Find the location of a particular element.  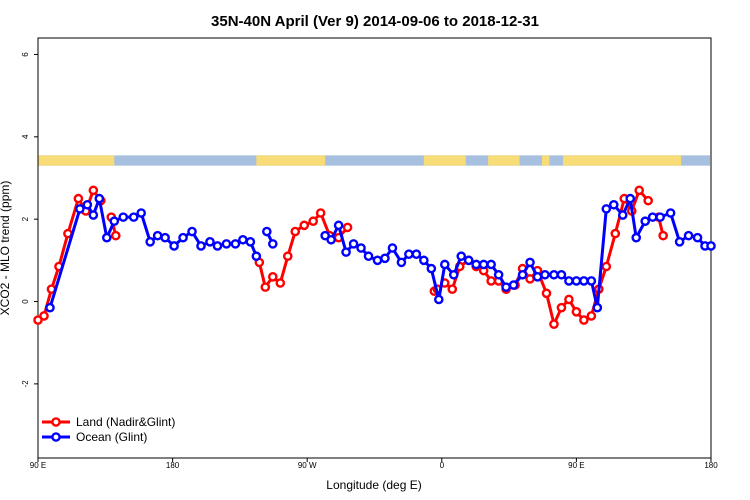

x-axis: 90 E 180 90 W 0 90 E 180 is located at coordinates (374, 464).